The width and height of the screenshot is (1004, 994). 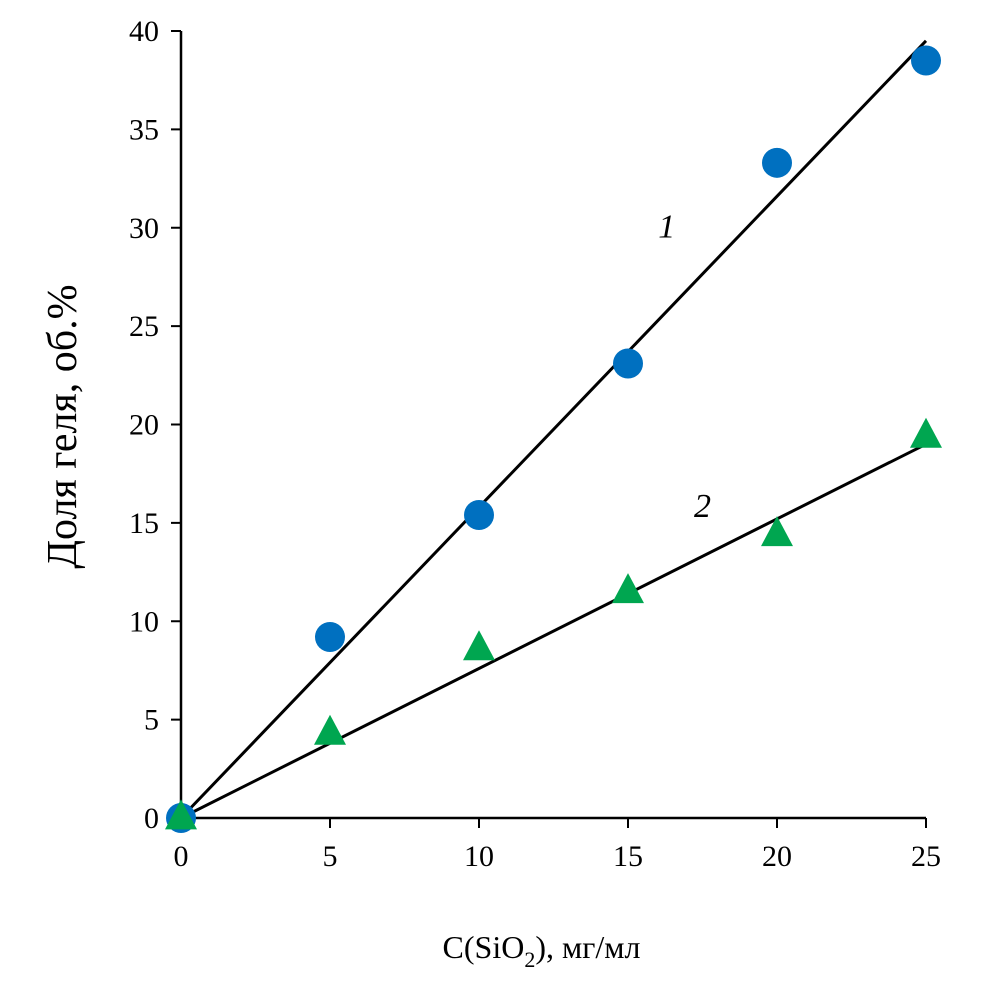 I want to click on x-tick-label: 25, so click(x=926, y=856).